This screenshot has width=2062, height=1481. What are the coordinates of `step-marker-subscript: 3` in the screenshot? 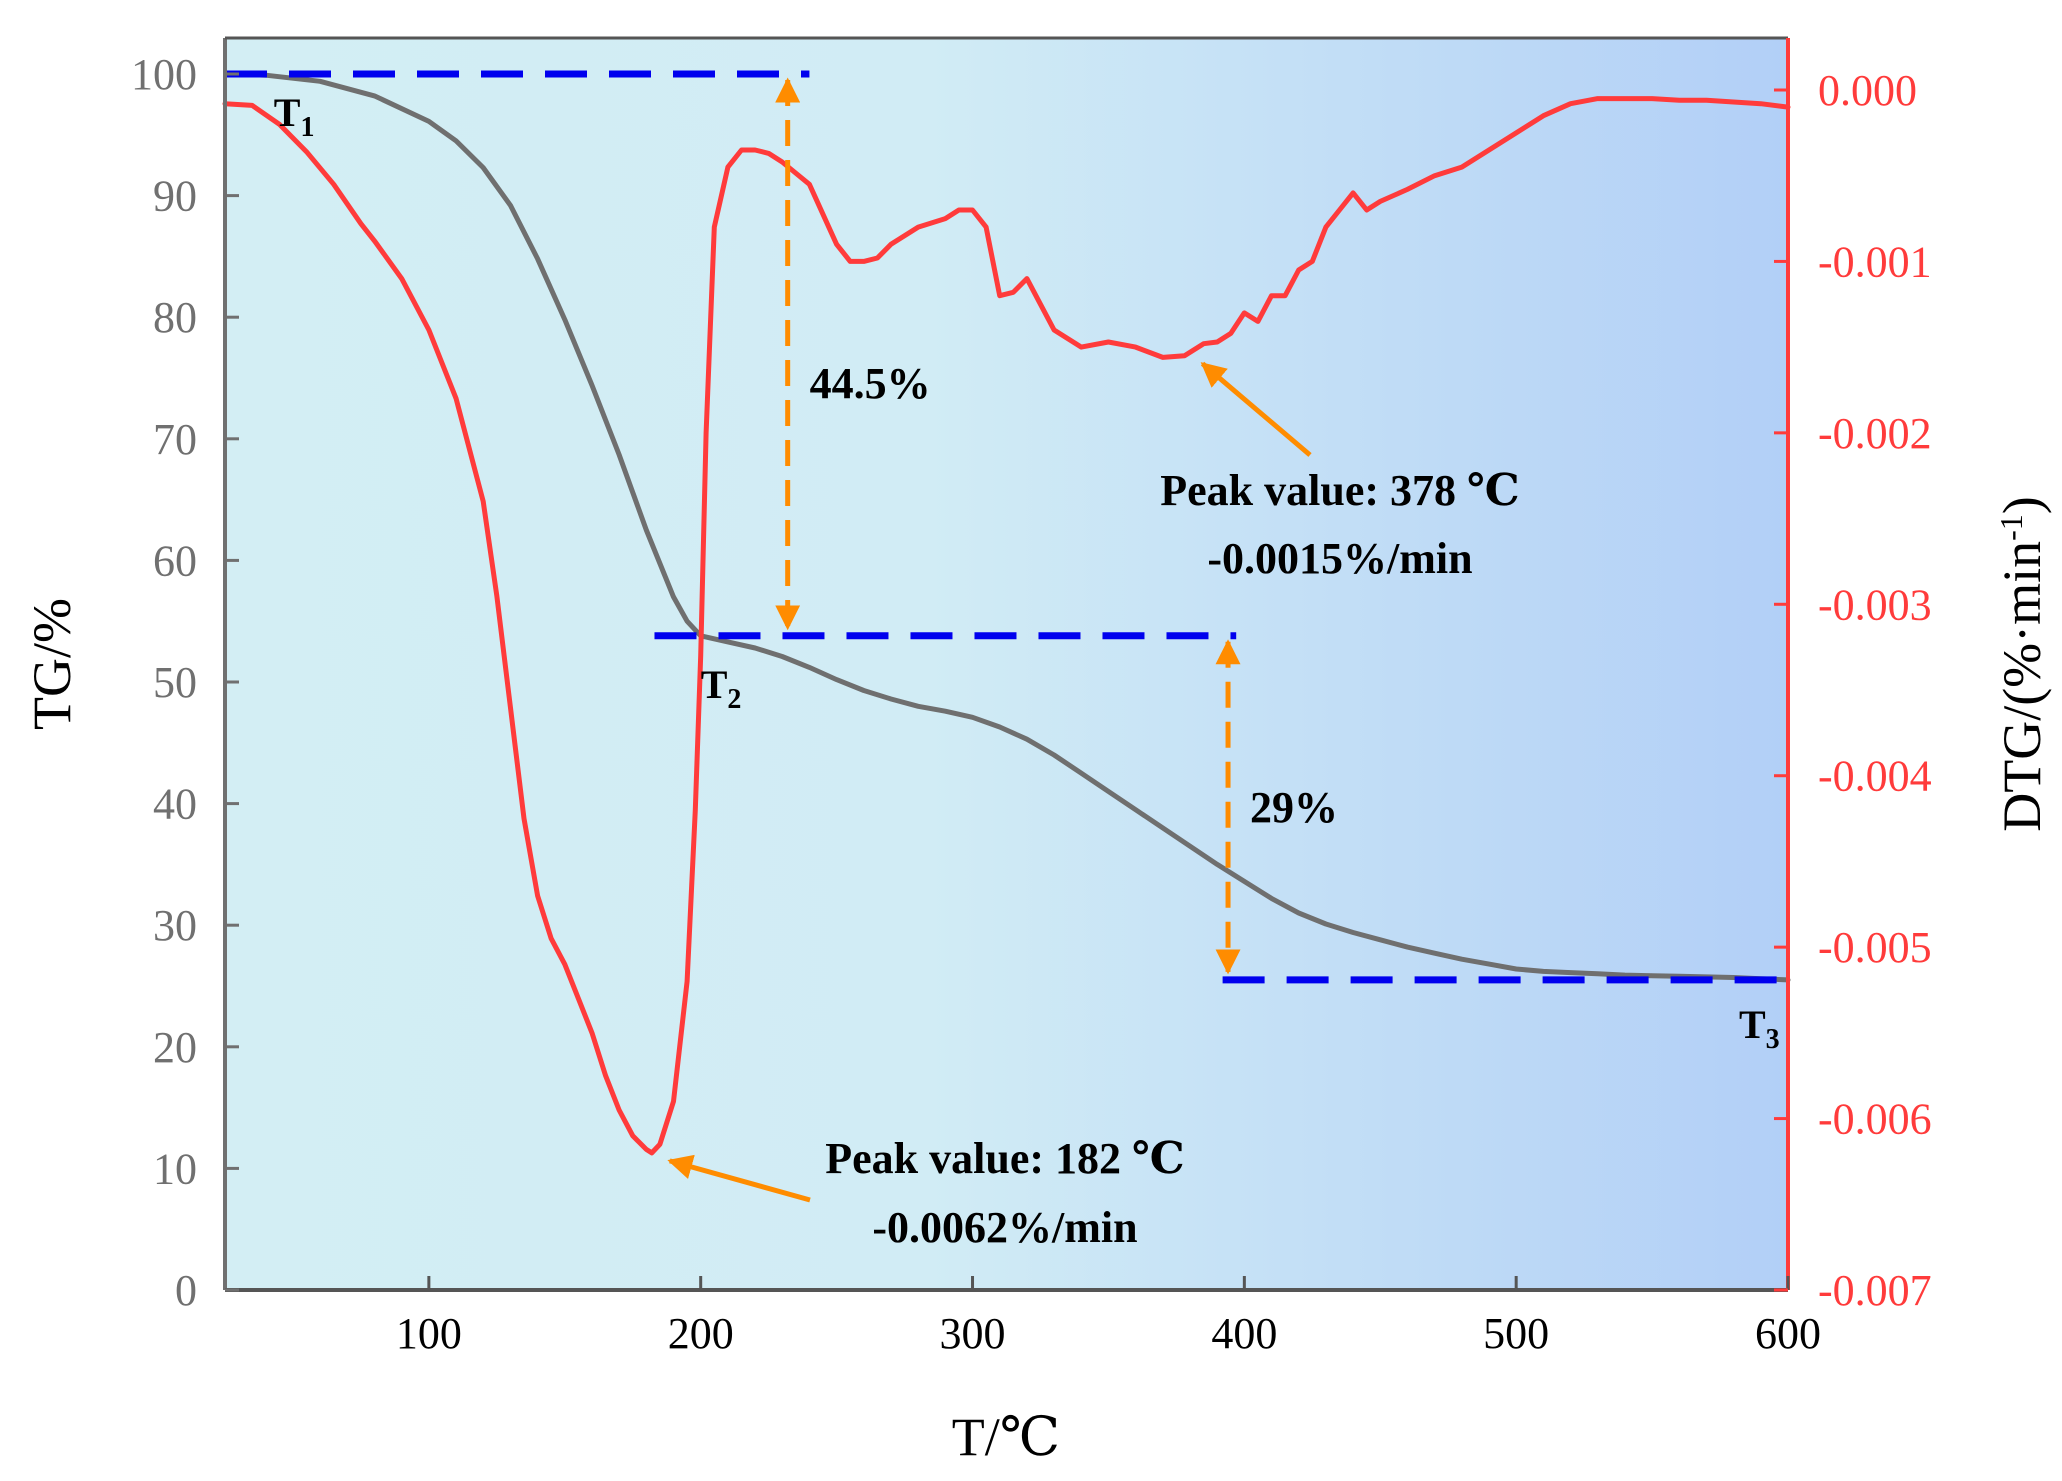 It's located at (1773, 1039).